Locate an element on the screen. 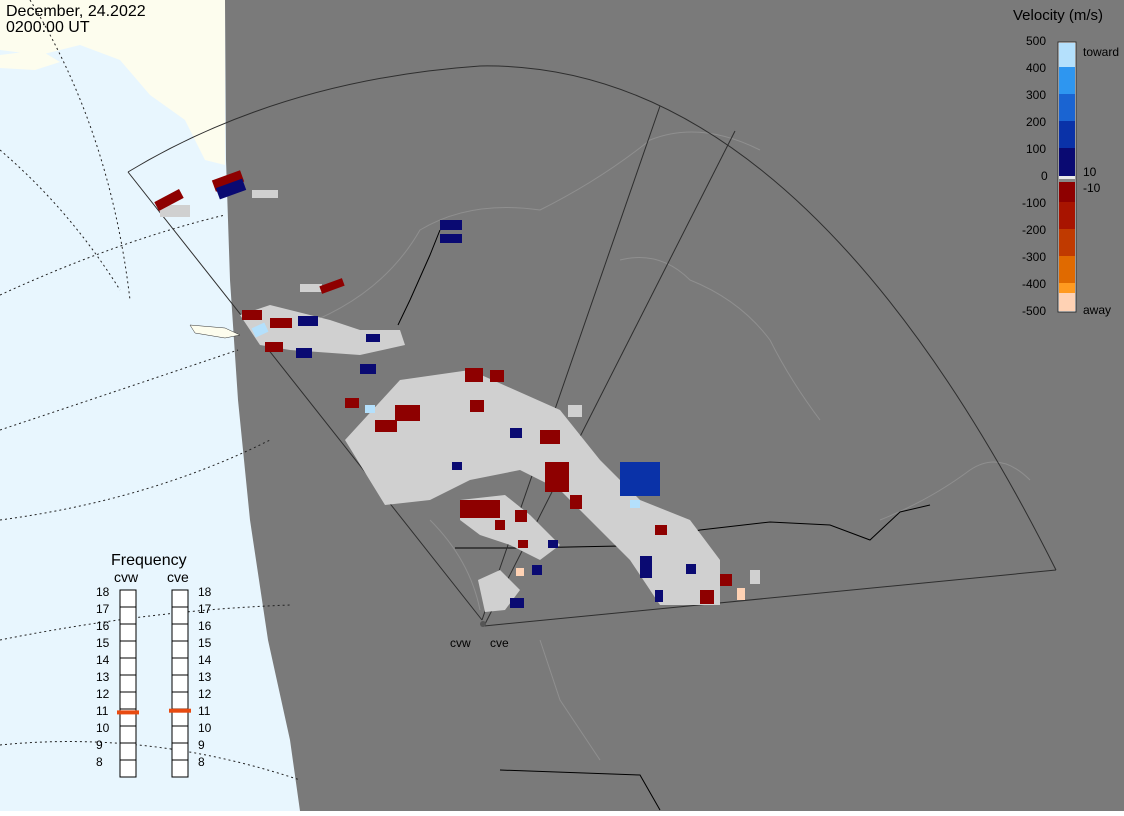  colorbar-tick: 100 is located at coordinates (1036, 149).